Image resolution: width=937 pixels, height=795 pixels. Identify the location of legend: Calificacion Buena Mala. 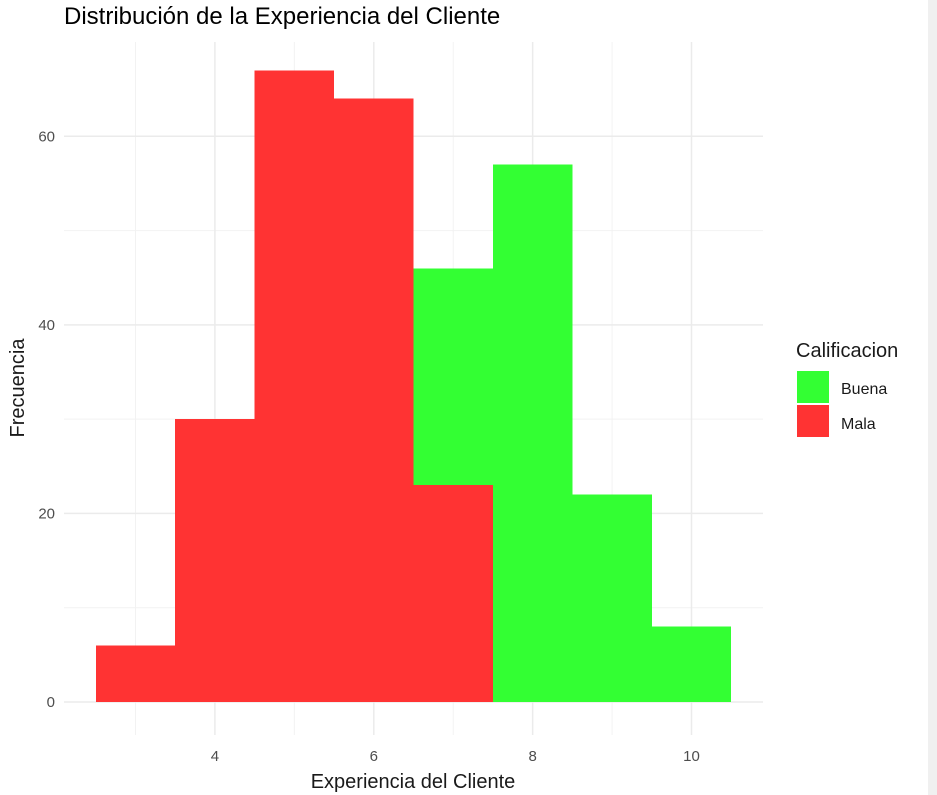
(847, 388).